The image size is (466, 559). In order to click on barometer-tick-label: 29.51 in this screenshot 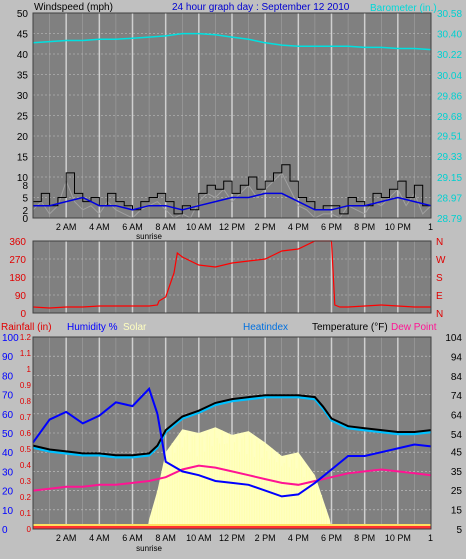, I will do `click(449, 137)`.